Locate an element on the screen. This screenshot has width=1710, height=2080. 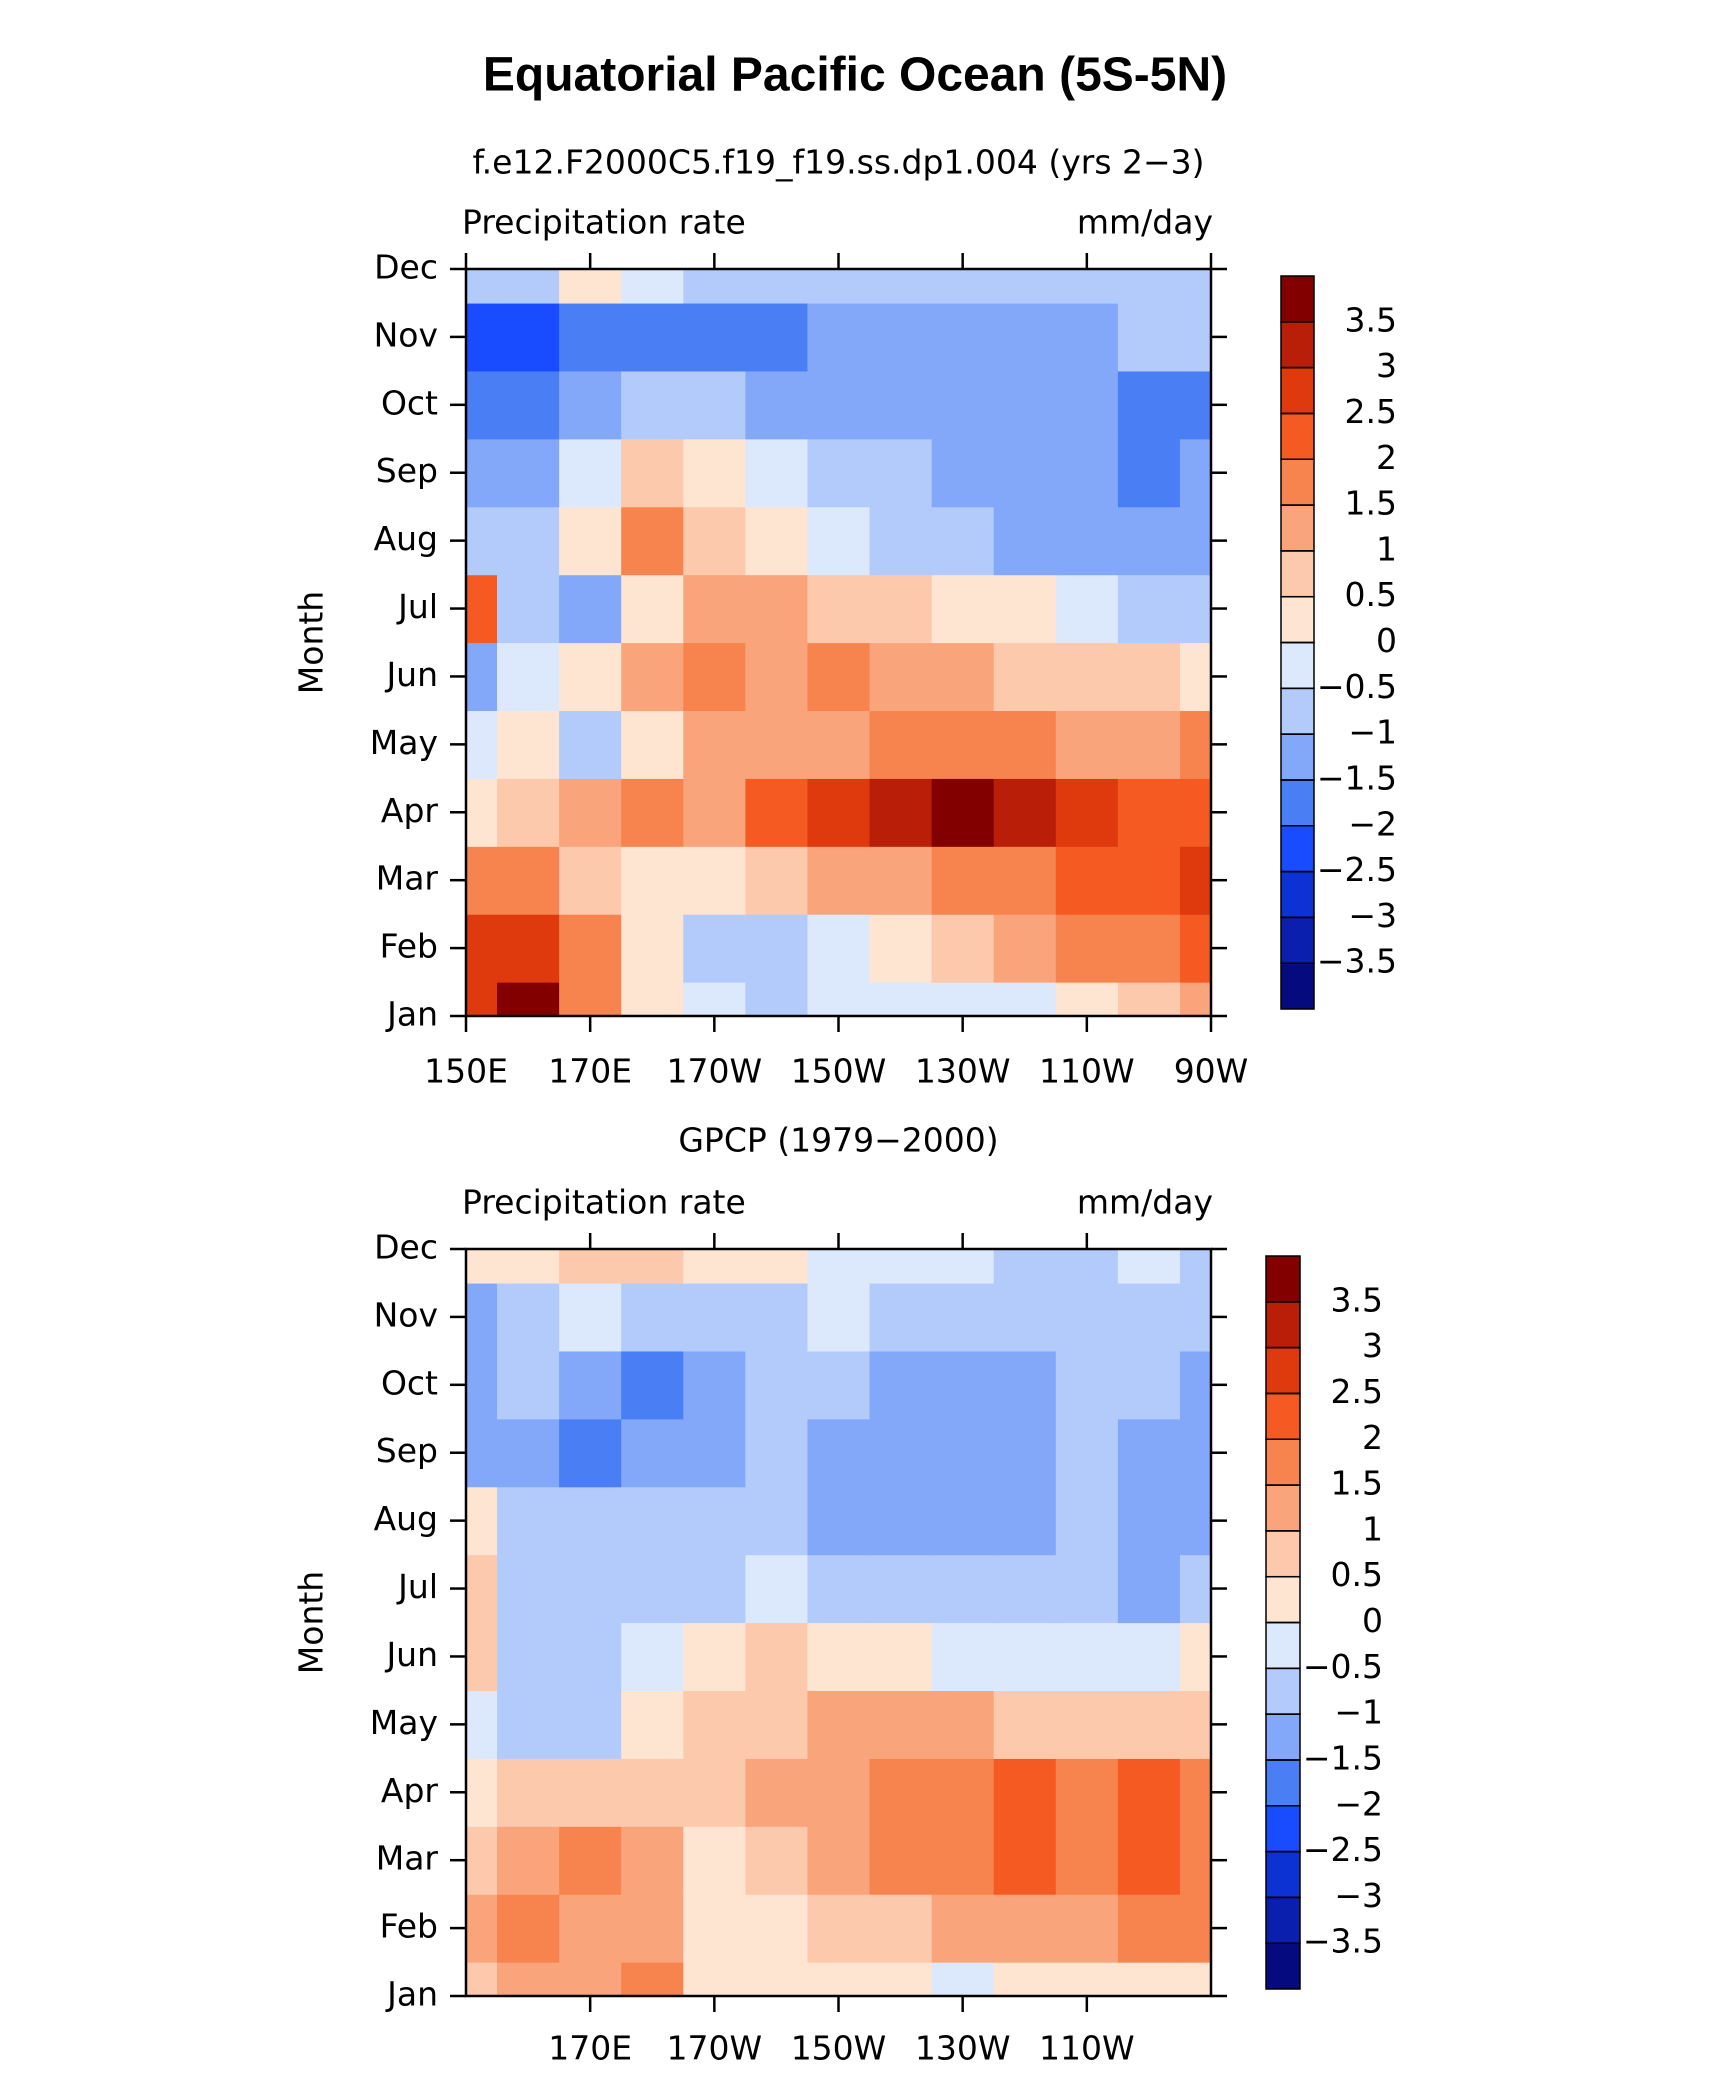
colorbar-label: 0.5 is located at coordinates (1371, 594).